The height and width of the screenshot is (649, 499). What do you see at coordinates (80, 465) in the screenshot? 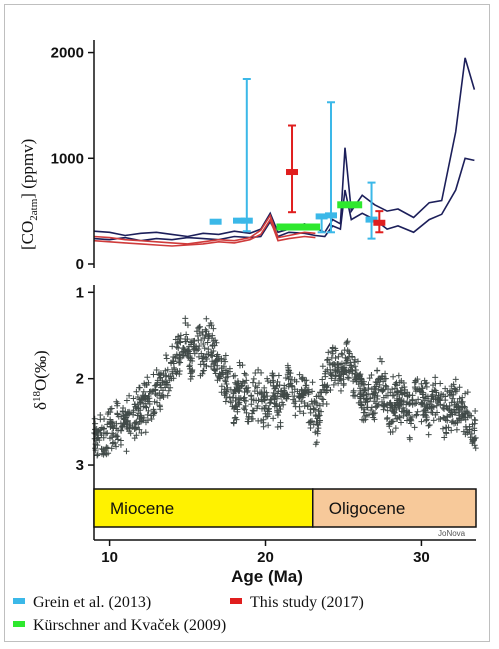
I see `d18o-tick-label-2: 3` at bounding box center [80, 465].